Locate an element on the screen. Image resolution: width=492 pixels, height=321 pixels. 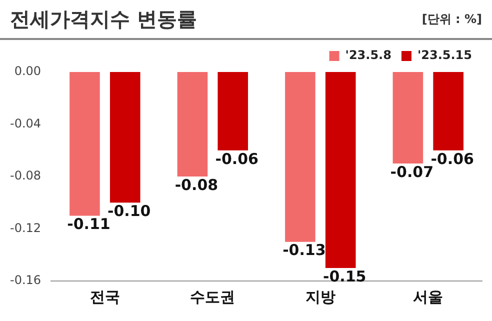
data-label: -0.07 is located at coordinates (412, 171).